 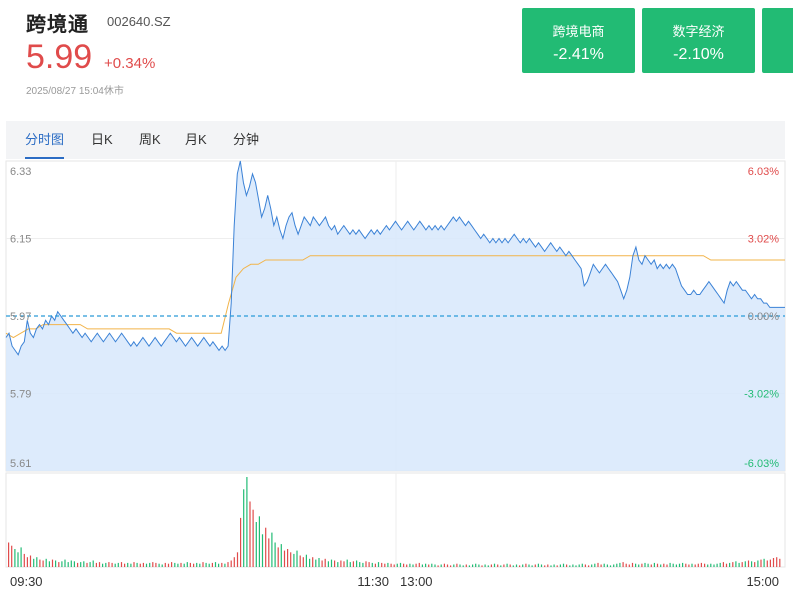 I want to click on time-tick-label: 15:00, so click(x=762, y=581).